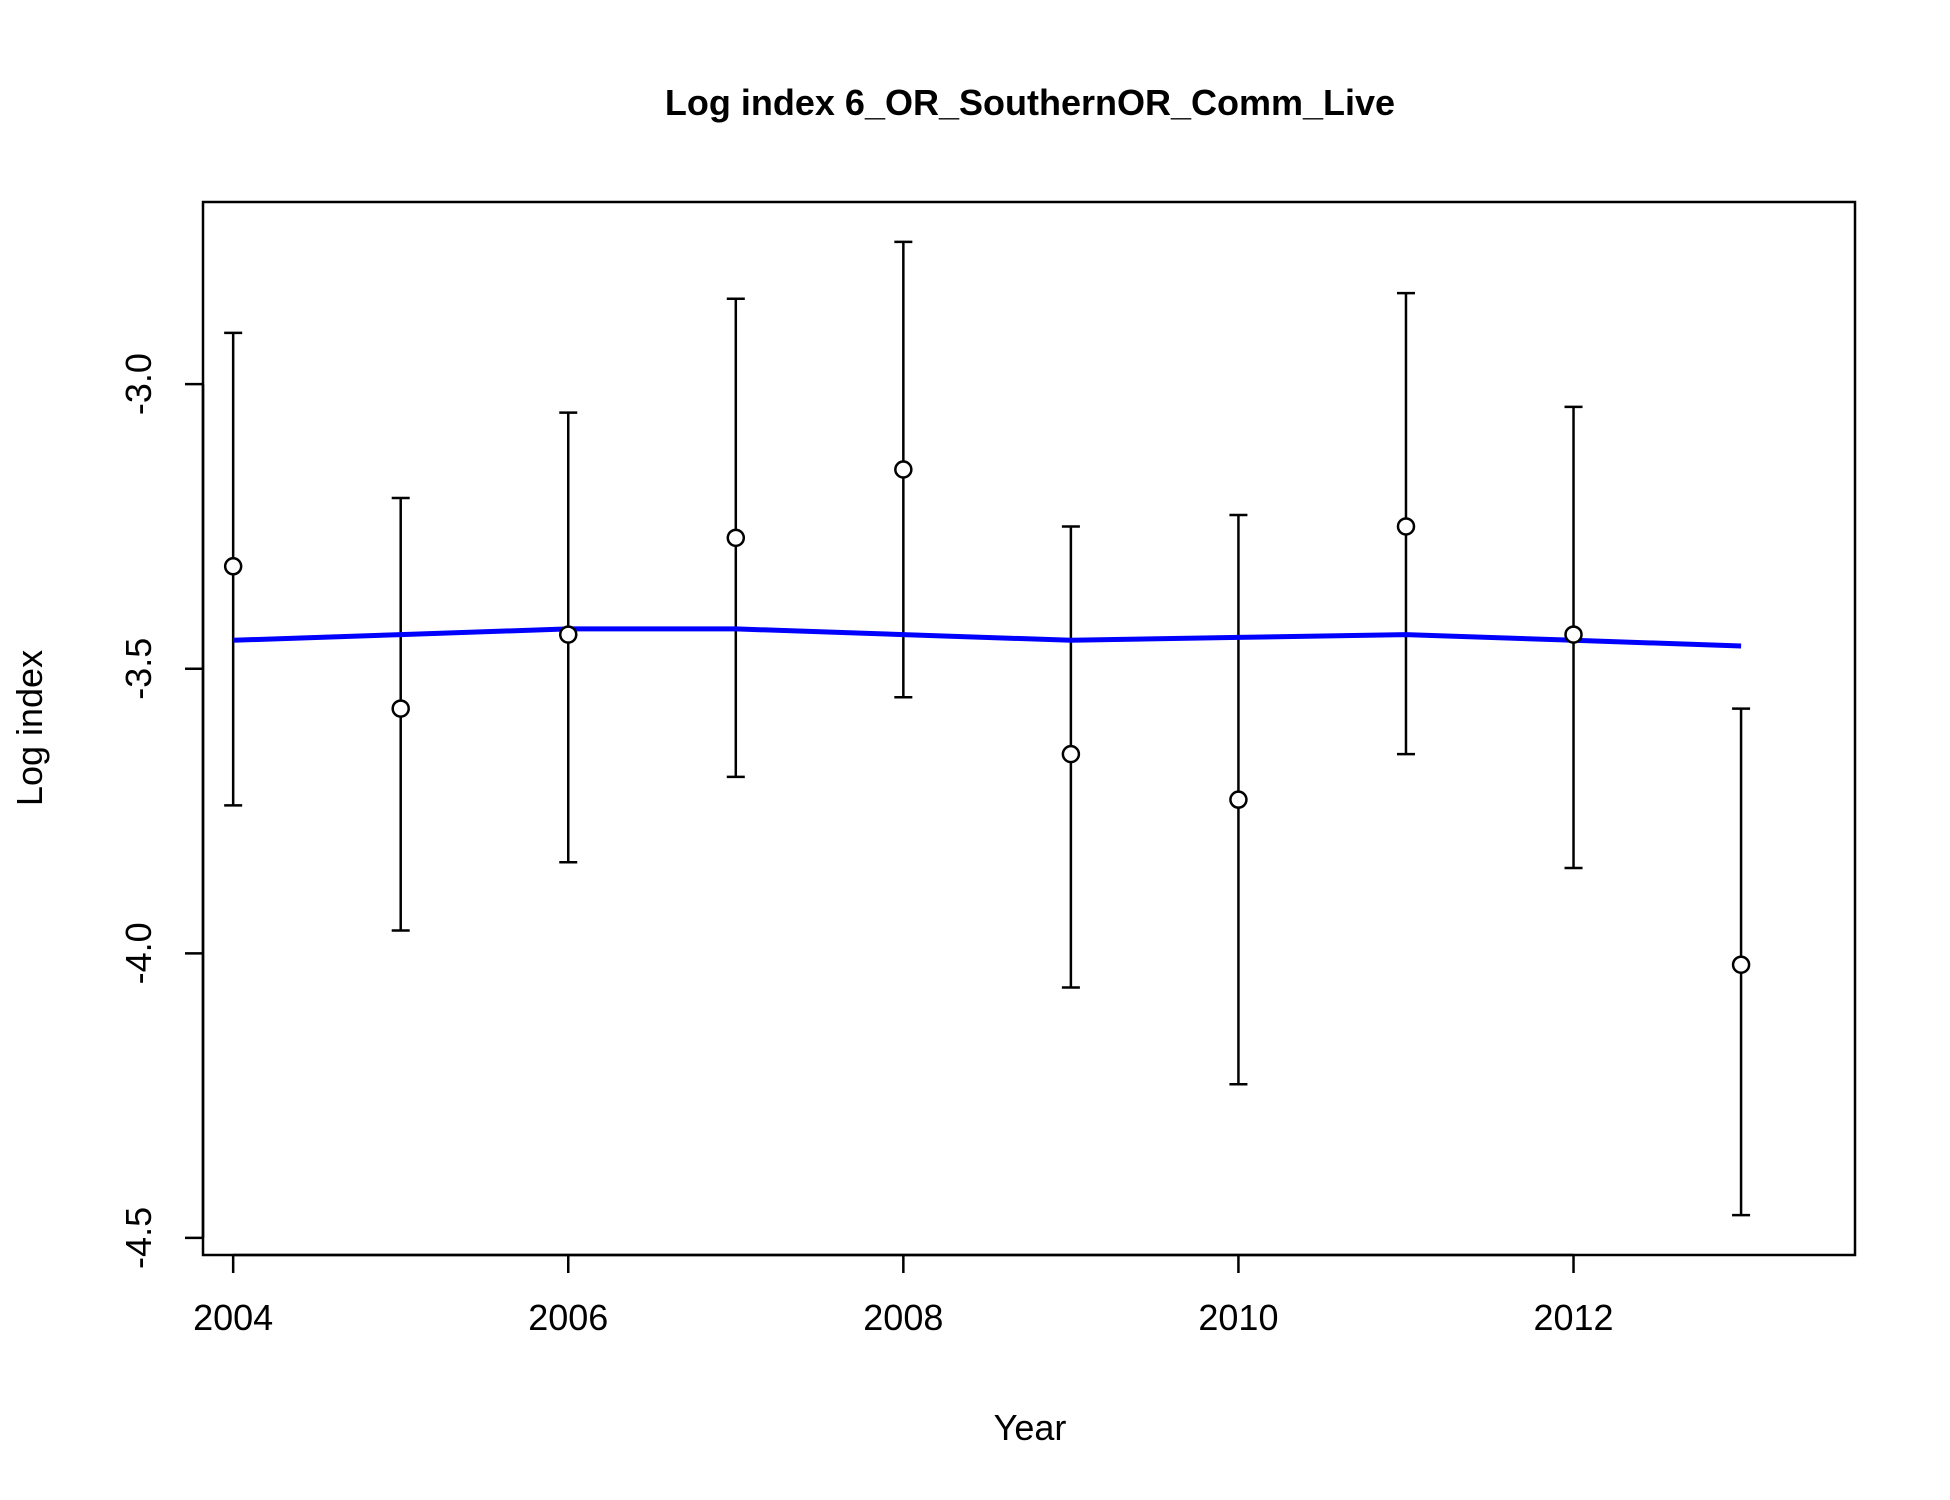  What do you see at coordinates (568, 1317) in the screenshot?
I see `x-tick-label: 2006` at bounding box center [568, 1317].